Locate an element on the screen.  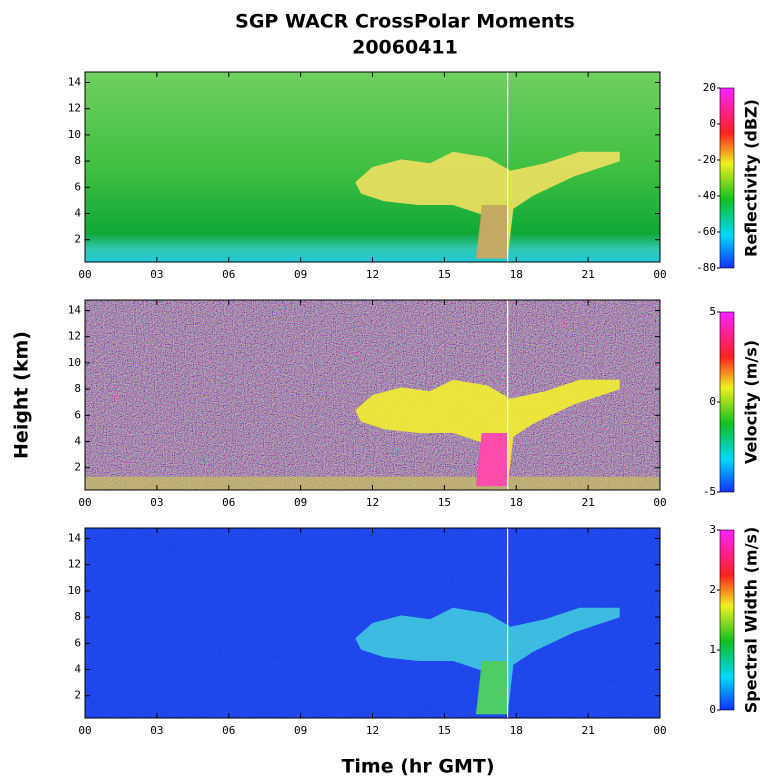
colorbar-label: Spectral Width (m/s) is located at coordinates (751, 620).